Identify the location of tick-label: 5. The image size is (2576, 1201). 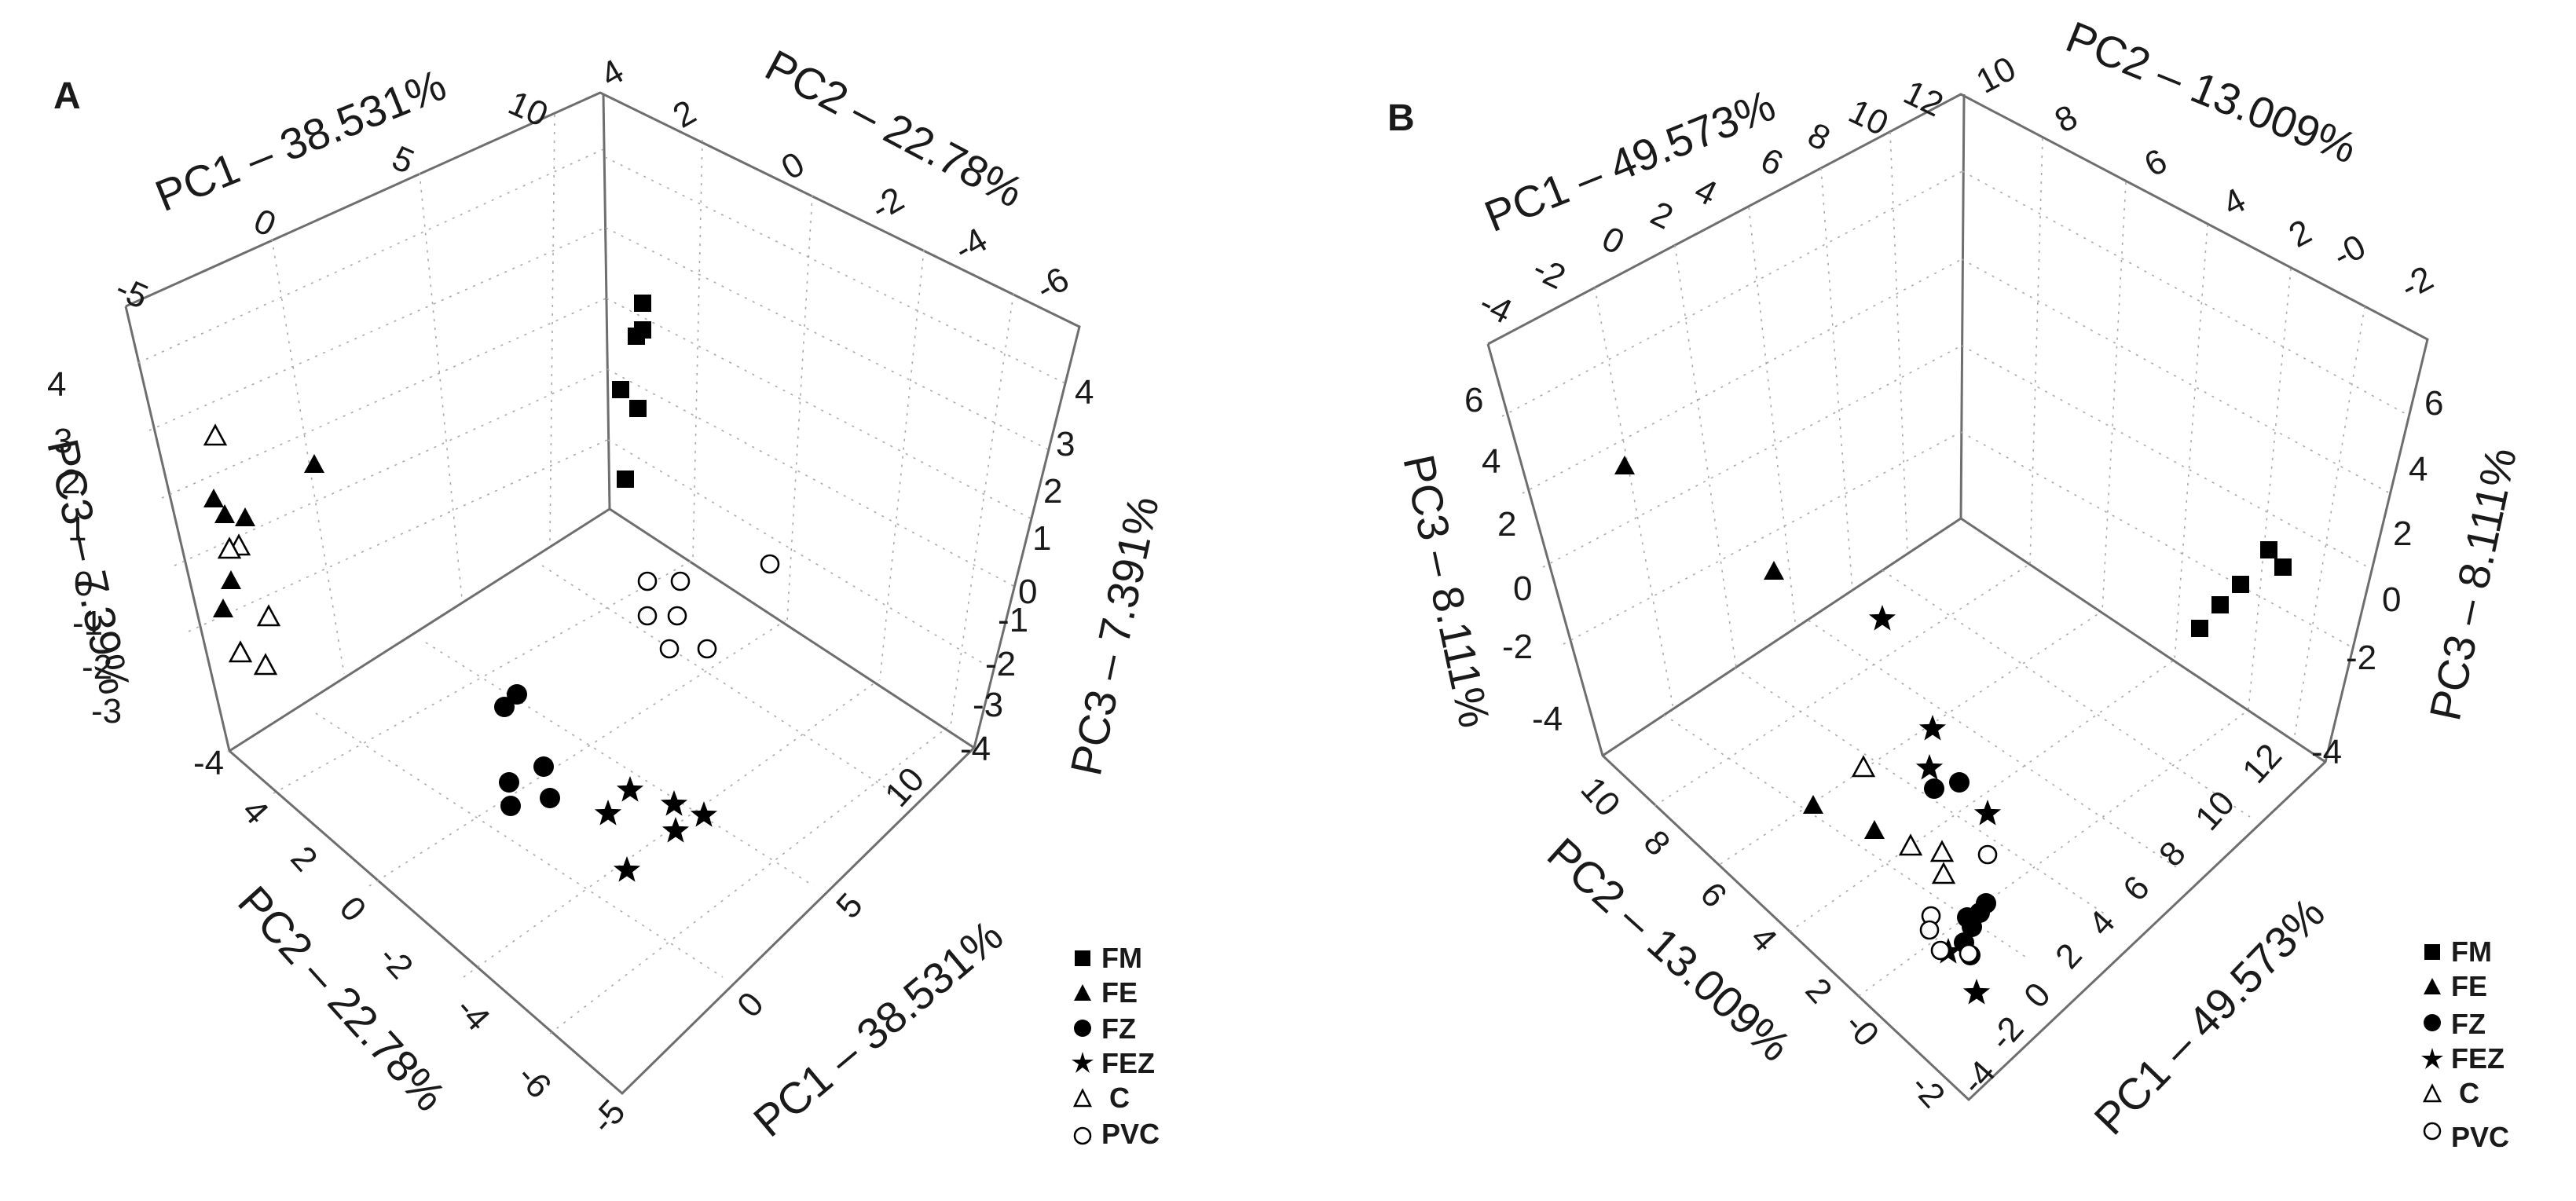
(850, 906).